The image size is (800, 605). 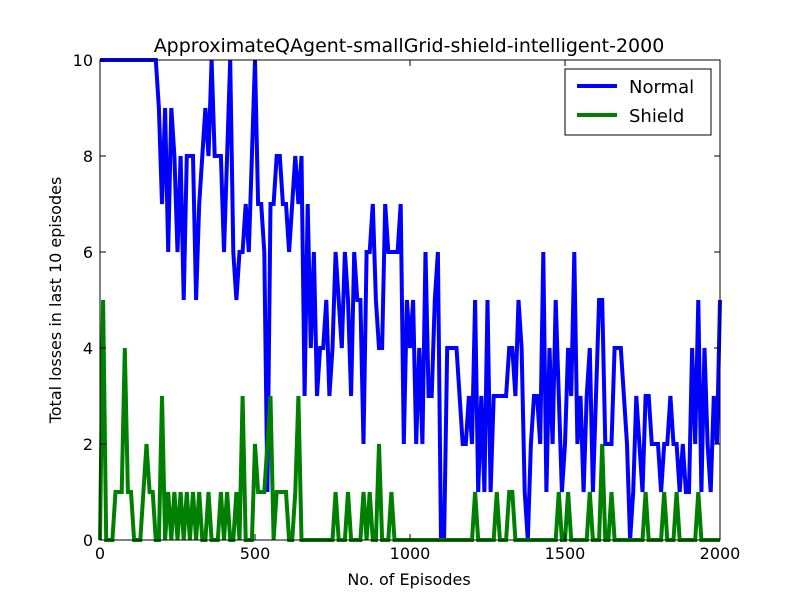 What do you see at coordinates (408, 579) in the screenshot?
I see `x-axis-label: No. of Episodes` at bounding box center [408, 579].